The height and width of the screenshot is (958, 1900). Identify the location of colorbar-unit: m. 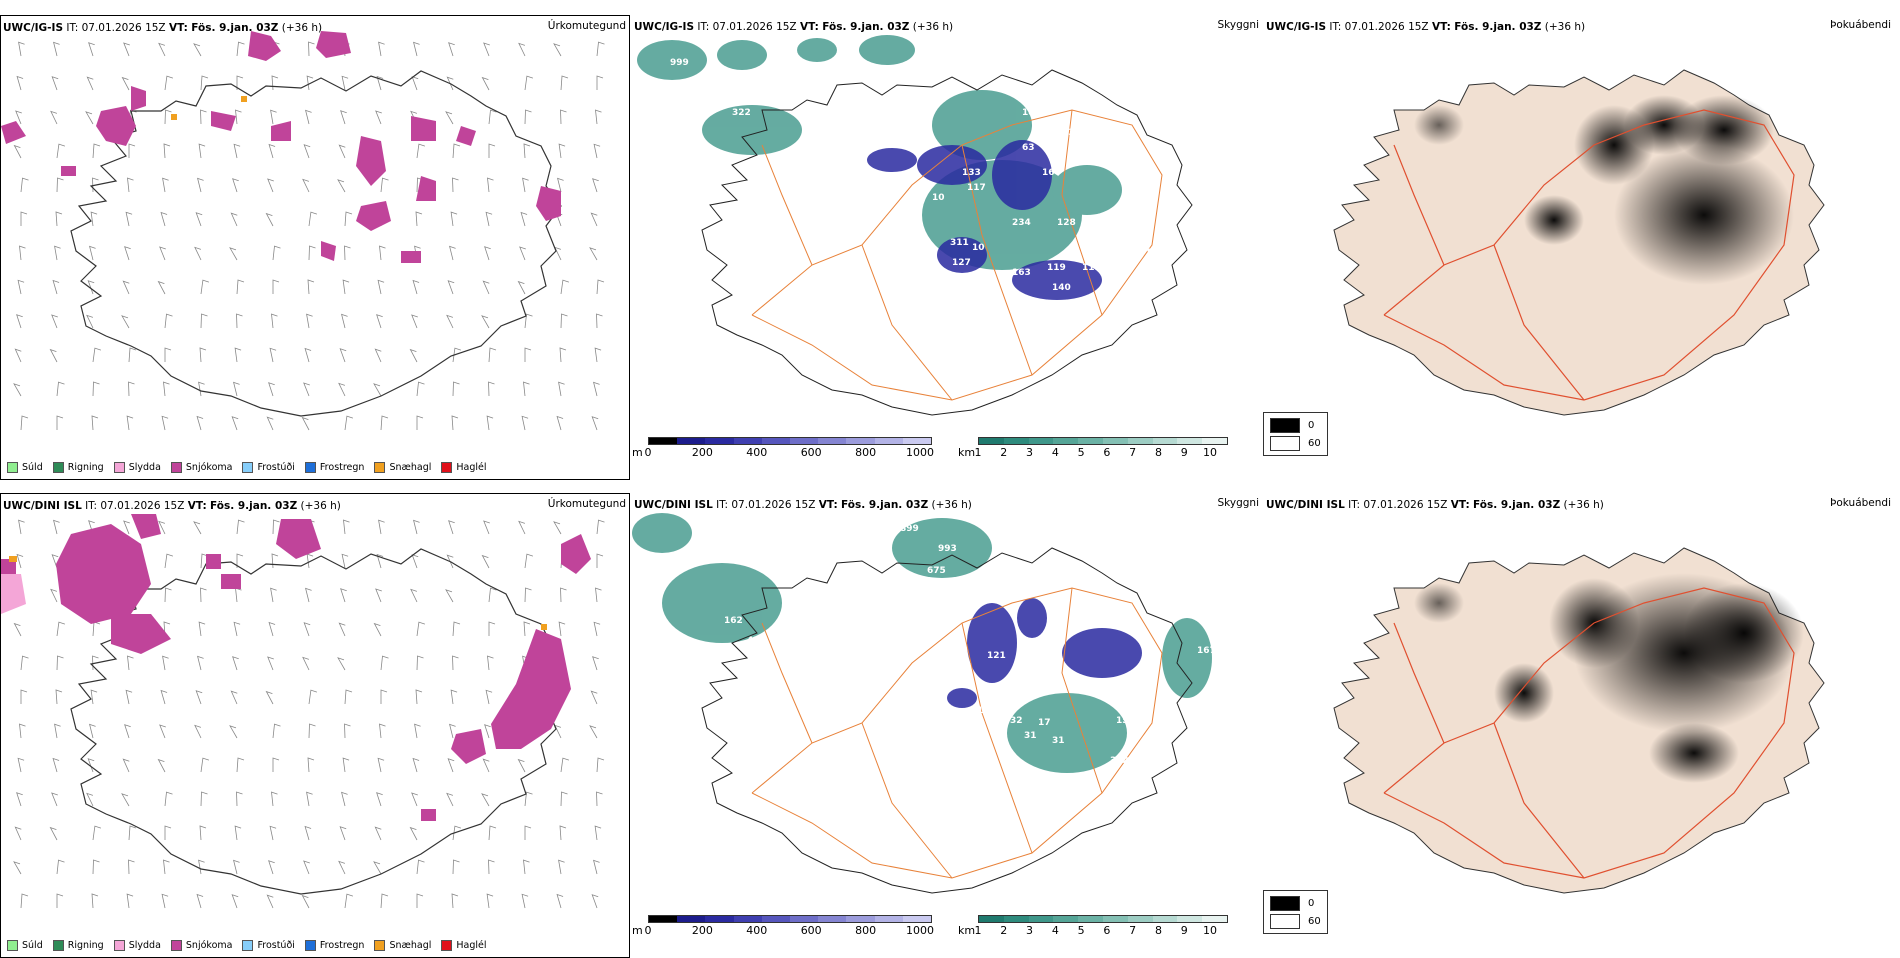
(637, 452).